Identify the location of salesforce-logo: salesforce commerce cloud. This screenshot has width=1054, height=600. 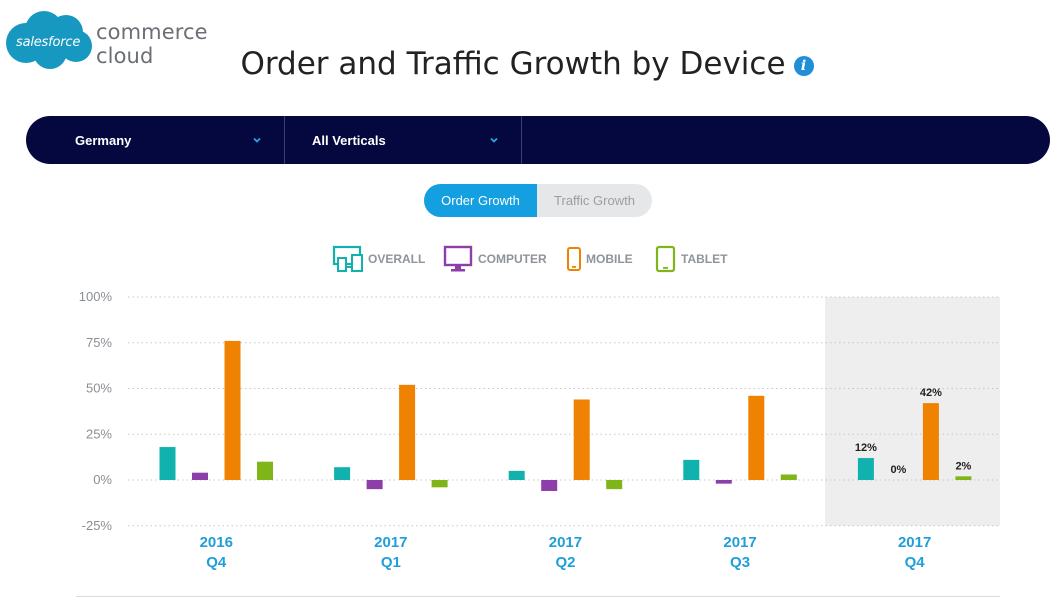
(134, 39).